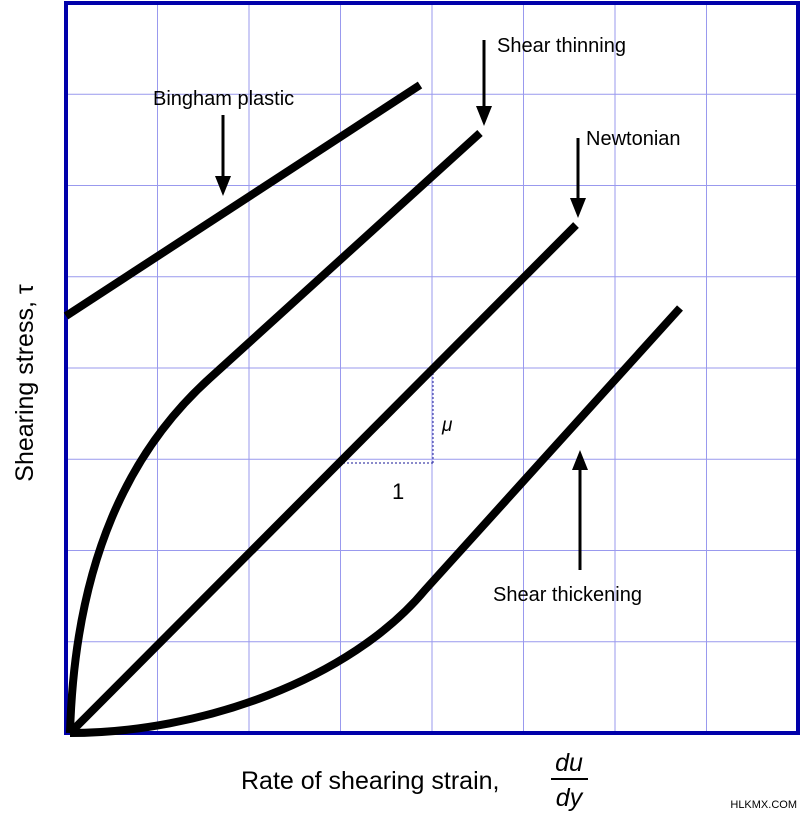  Describe the element at coordinates (243, 200) in the screenshot. I see `bingham-plastic-line` at that location.